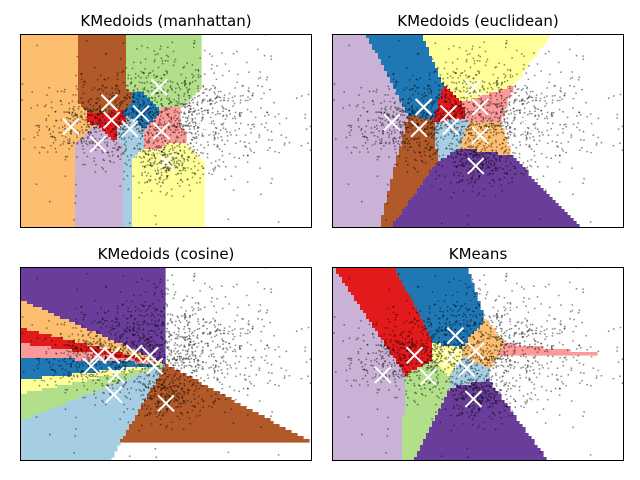 The height and width of the screenshot is (480, 640). I want to click on chart-title: KMedoids (manhattan), so click(166, 21).